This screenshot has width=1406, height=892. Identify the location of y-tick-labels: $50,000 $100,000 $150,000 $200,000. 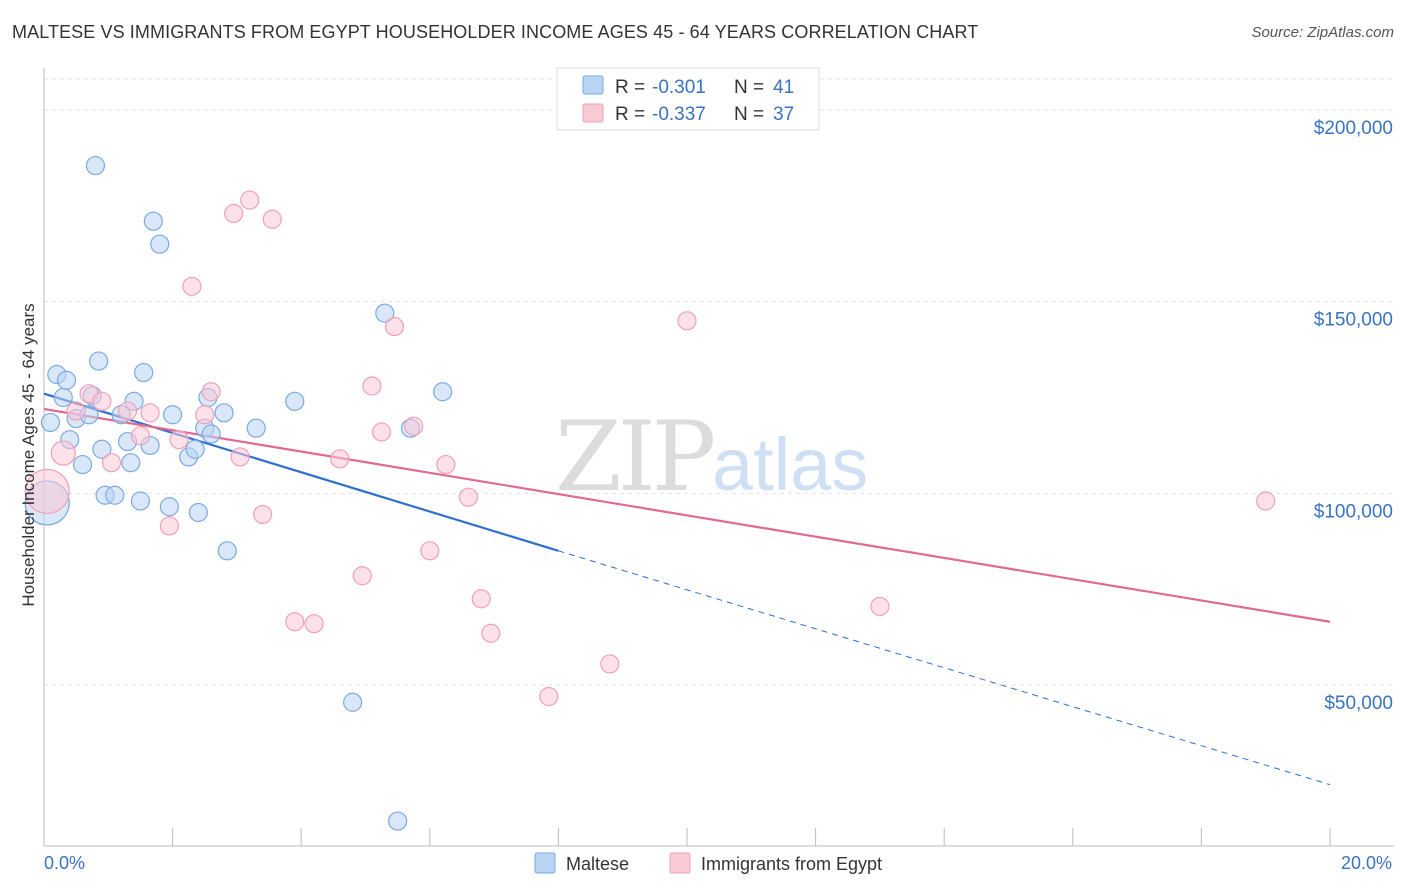
(1353, 416).